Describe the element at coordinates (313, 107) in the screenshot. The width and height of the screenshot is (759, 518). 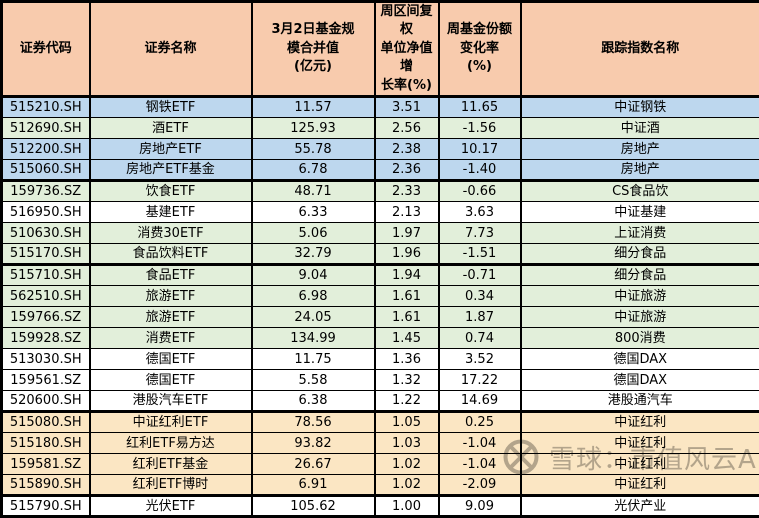
I see `cell-fund-scale: 11.57` at that location.